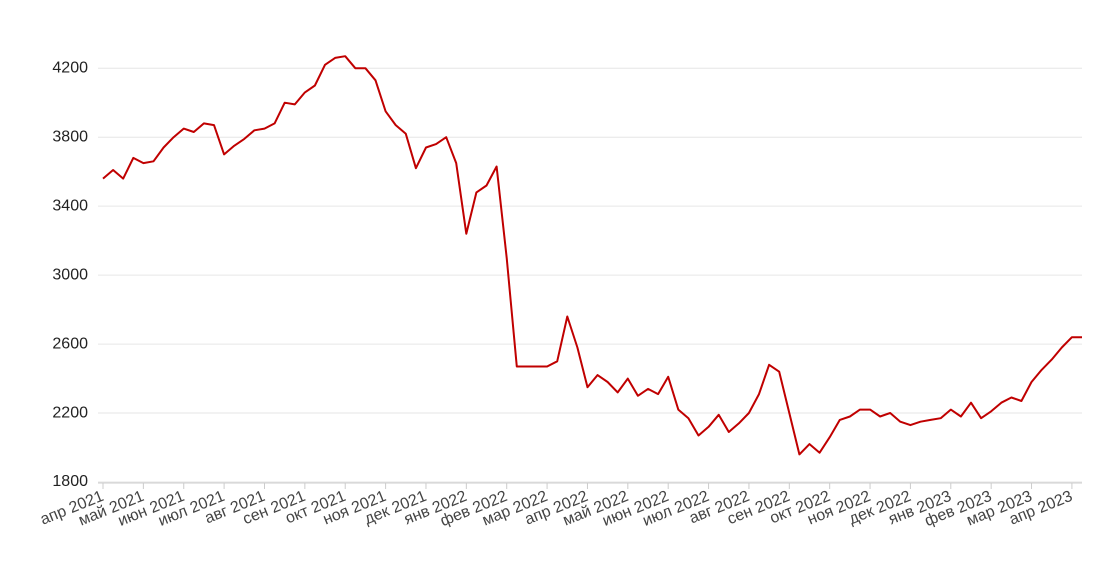 The image size is (1100, 563). Describe the element at coordinates (70, 343) in the screenshot. I see `y-tick-label: 2600` at that location.